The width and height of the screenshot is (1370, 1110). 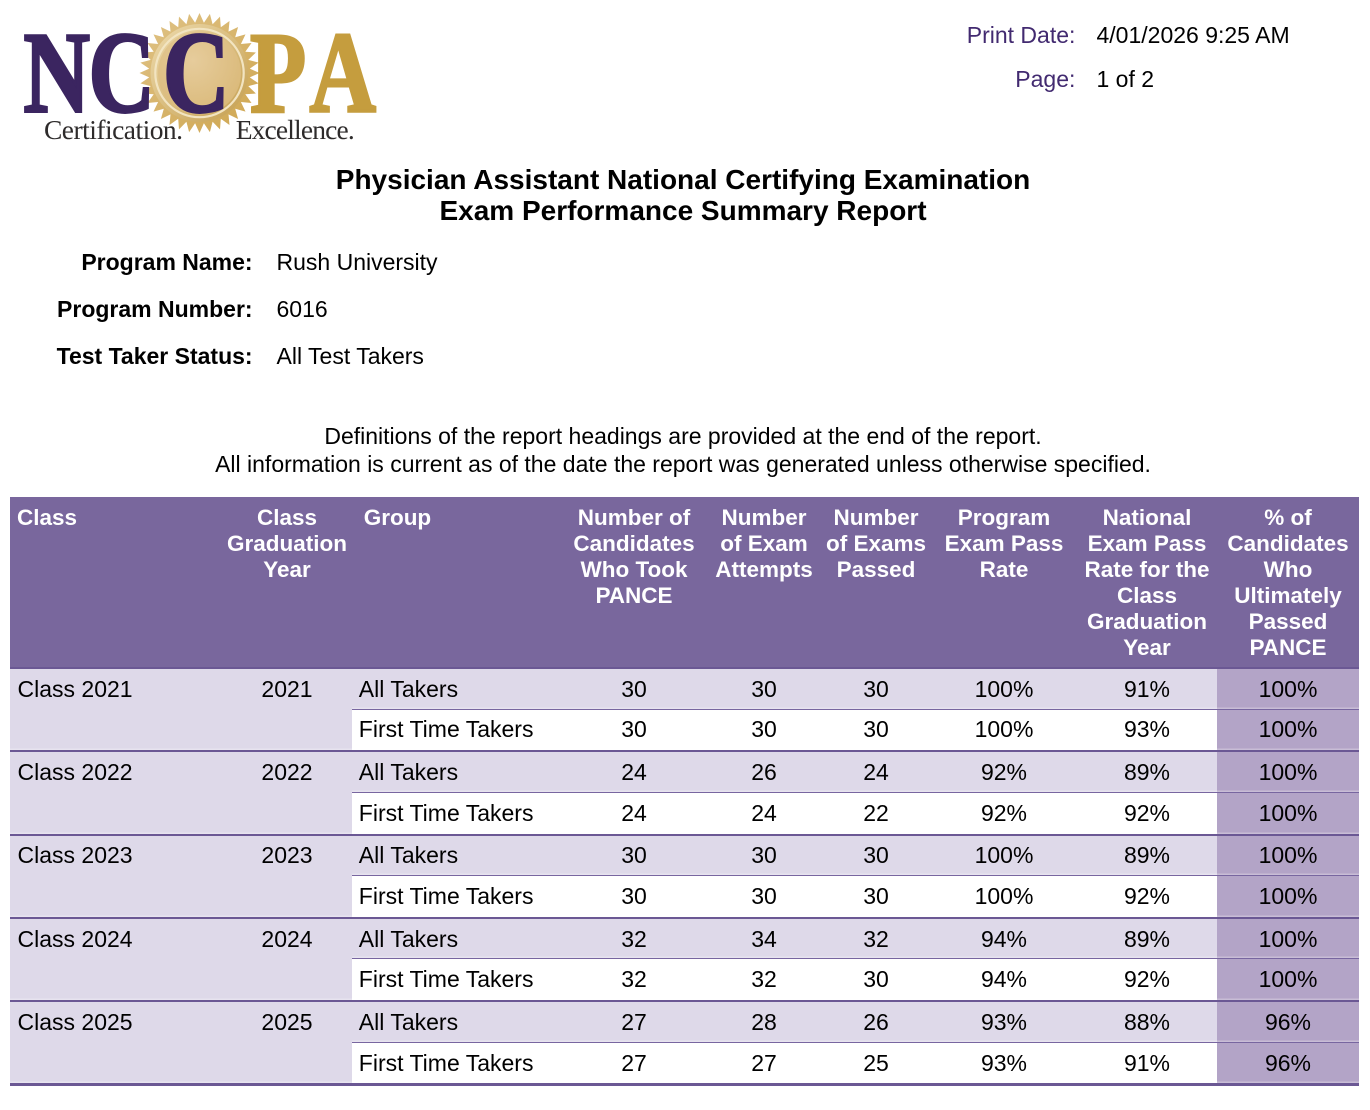 What do you see at coordinates (113, 129) in the screenshot?
I see `svg-text: Certification.` at bounding box center [113, 129].